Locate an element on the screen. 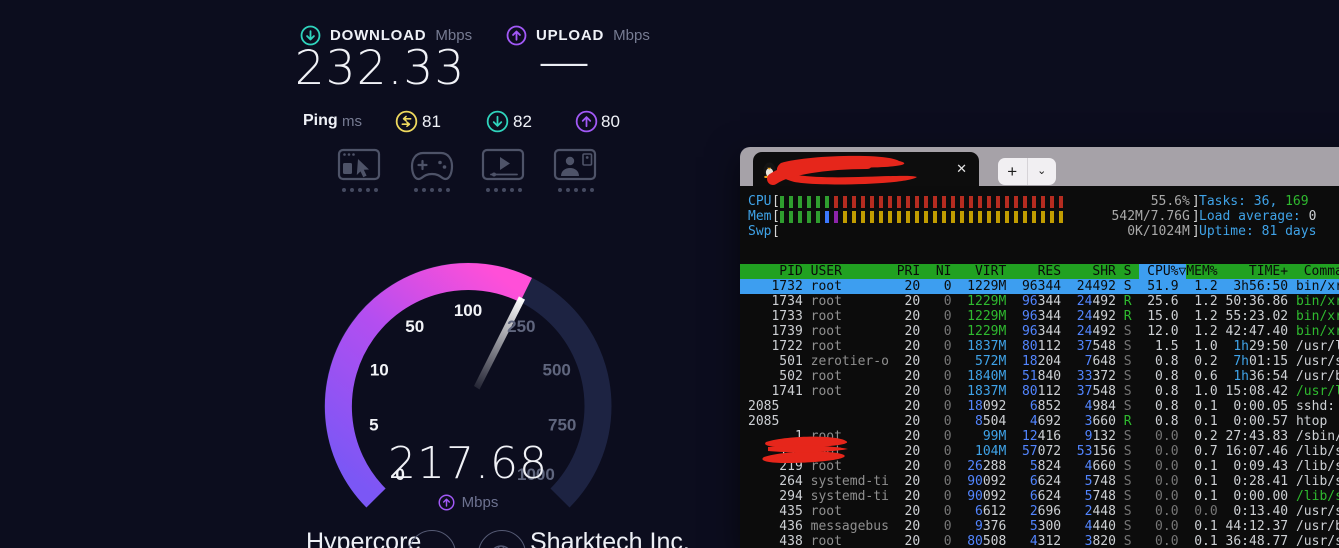 Image resolution: width=1339 pixels, height=548 pixels. htop-uptime: Uptime: 81 days is located at coordinates (1258, 231).